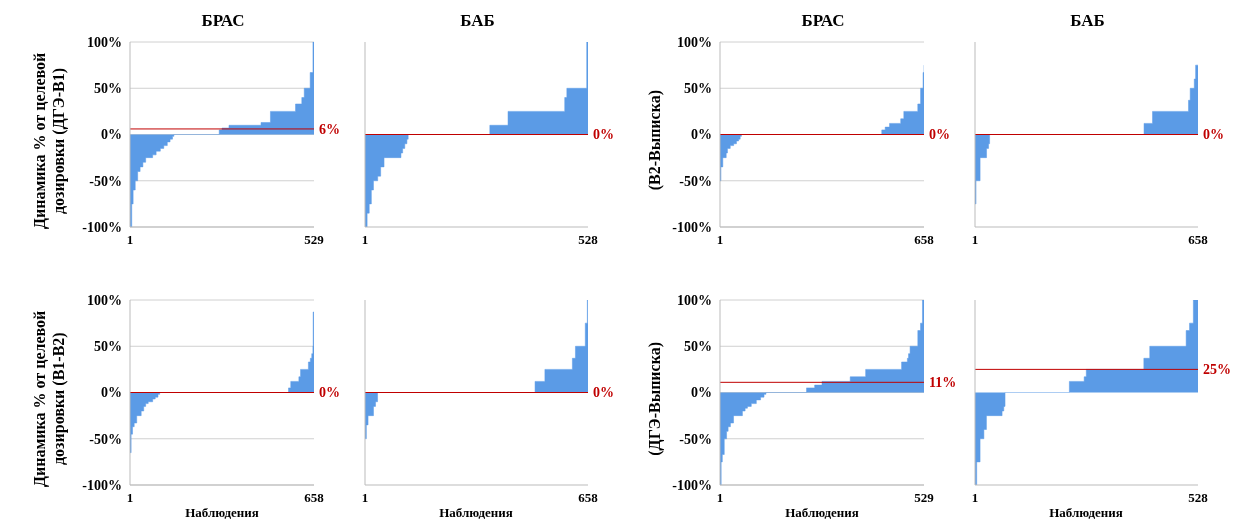 This screenshot has height=520, width=1246. What do you see at coordinates (1217, 370) in the screenshot?
I see `ref-line-label: 25%` at bounding box center [1217, 370].